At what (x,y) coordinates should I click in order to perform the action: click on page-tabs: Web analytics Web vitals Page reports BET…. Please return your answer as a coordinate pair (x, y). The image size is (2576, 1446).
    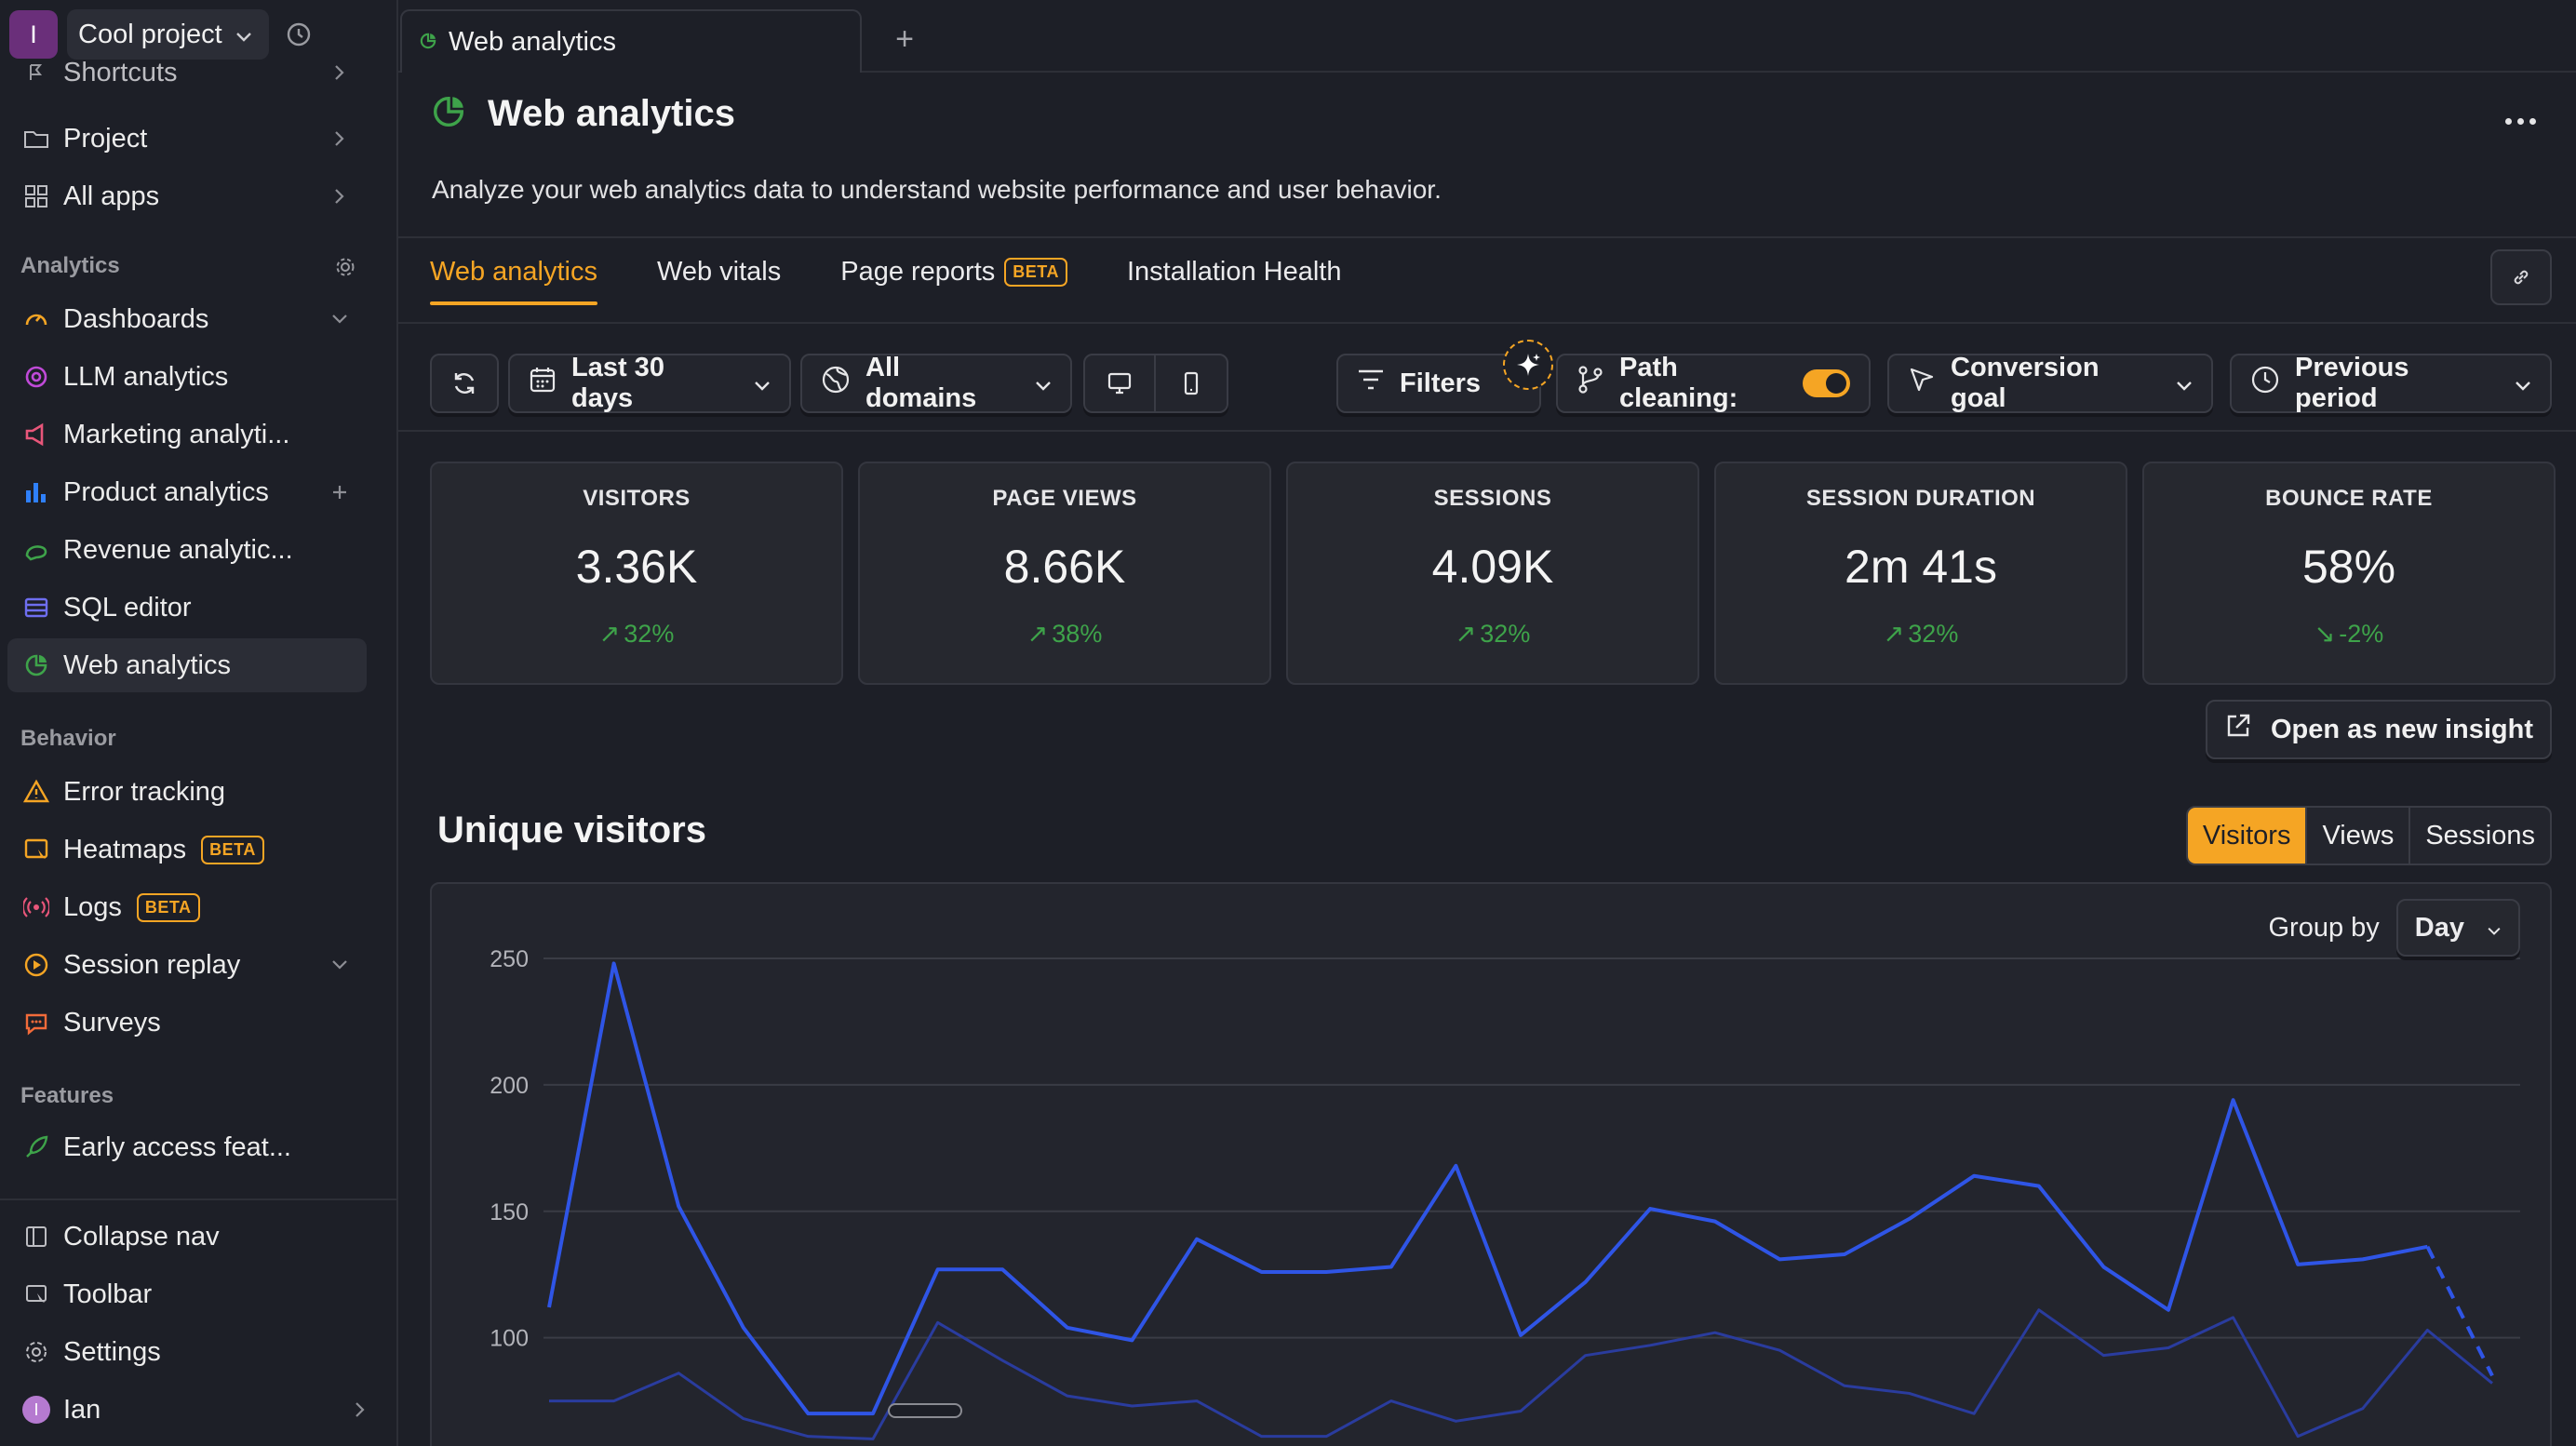
    Looking at the image, I should click on (886, 272).